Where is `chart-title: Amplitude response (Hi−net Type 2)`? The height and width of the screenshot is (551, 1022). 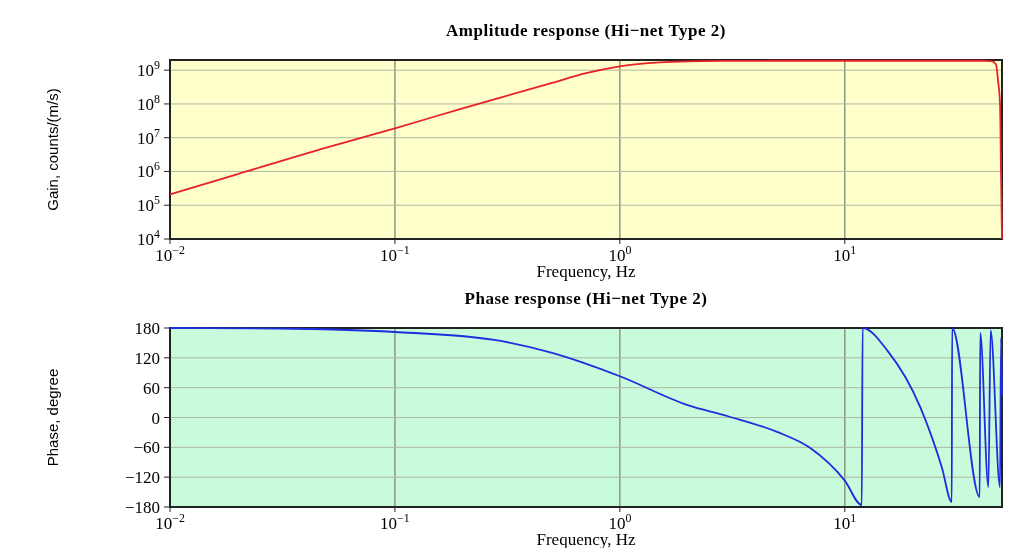 chart-title: Amplitude response (Hi−net Type 2) is located at coordinates (586, 30).